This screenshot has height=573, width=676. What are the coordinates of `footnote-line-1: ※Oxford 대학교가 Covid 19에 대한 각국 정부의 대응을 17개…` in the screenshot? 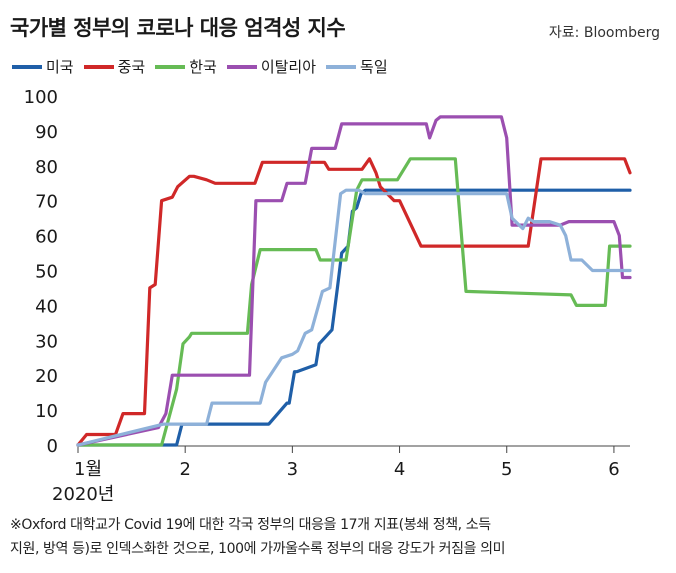 It's located at (250, 525).